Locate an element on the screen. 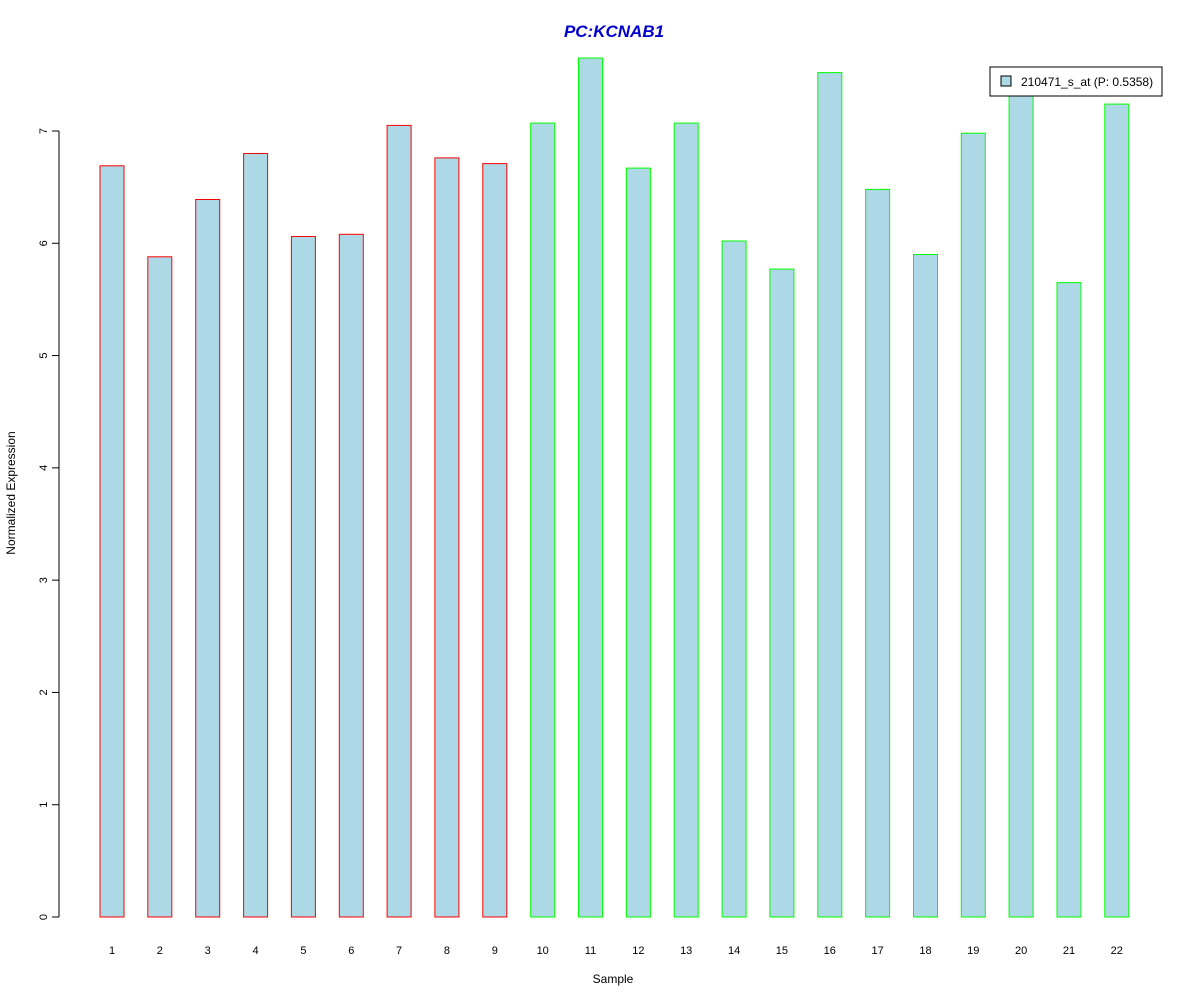 This screenshot has width=1200, height=1000. x-tick-label: 9 is located at coordinates (495, 951).